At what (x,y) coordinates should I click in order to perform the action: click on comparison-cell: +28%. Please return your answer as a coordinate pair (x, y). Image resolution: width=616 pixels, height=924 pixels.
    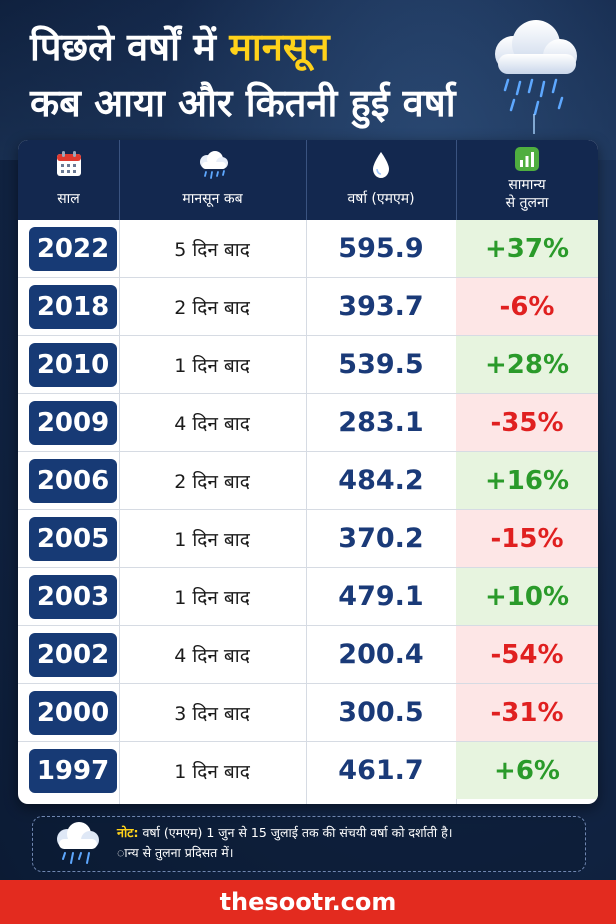
    Looking at the image, I should click on (527, 364).